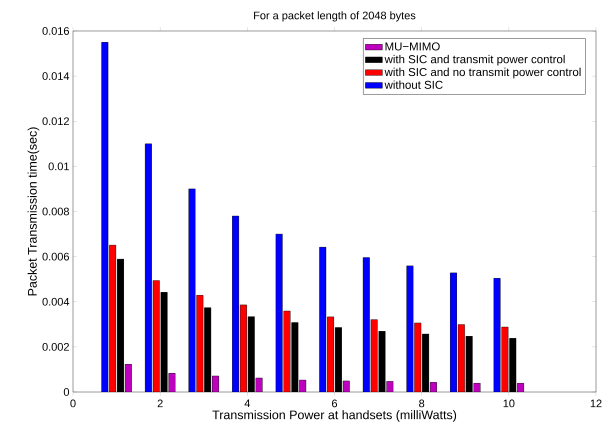 The image size is (615, 437). I want to click on legend-label: with SIC and no transmit power control, so click(482, 73).